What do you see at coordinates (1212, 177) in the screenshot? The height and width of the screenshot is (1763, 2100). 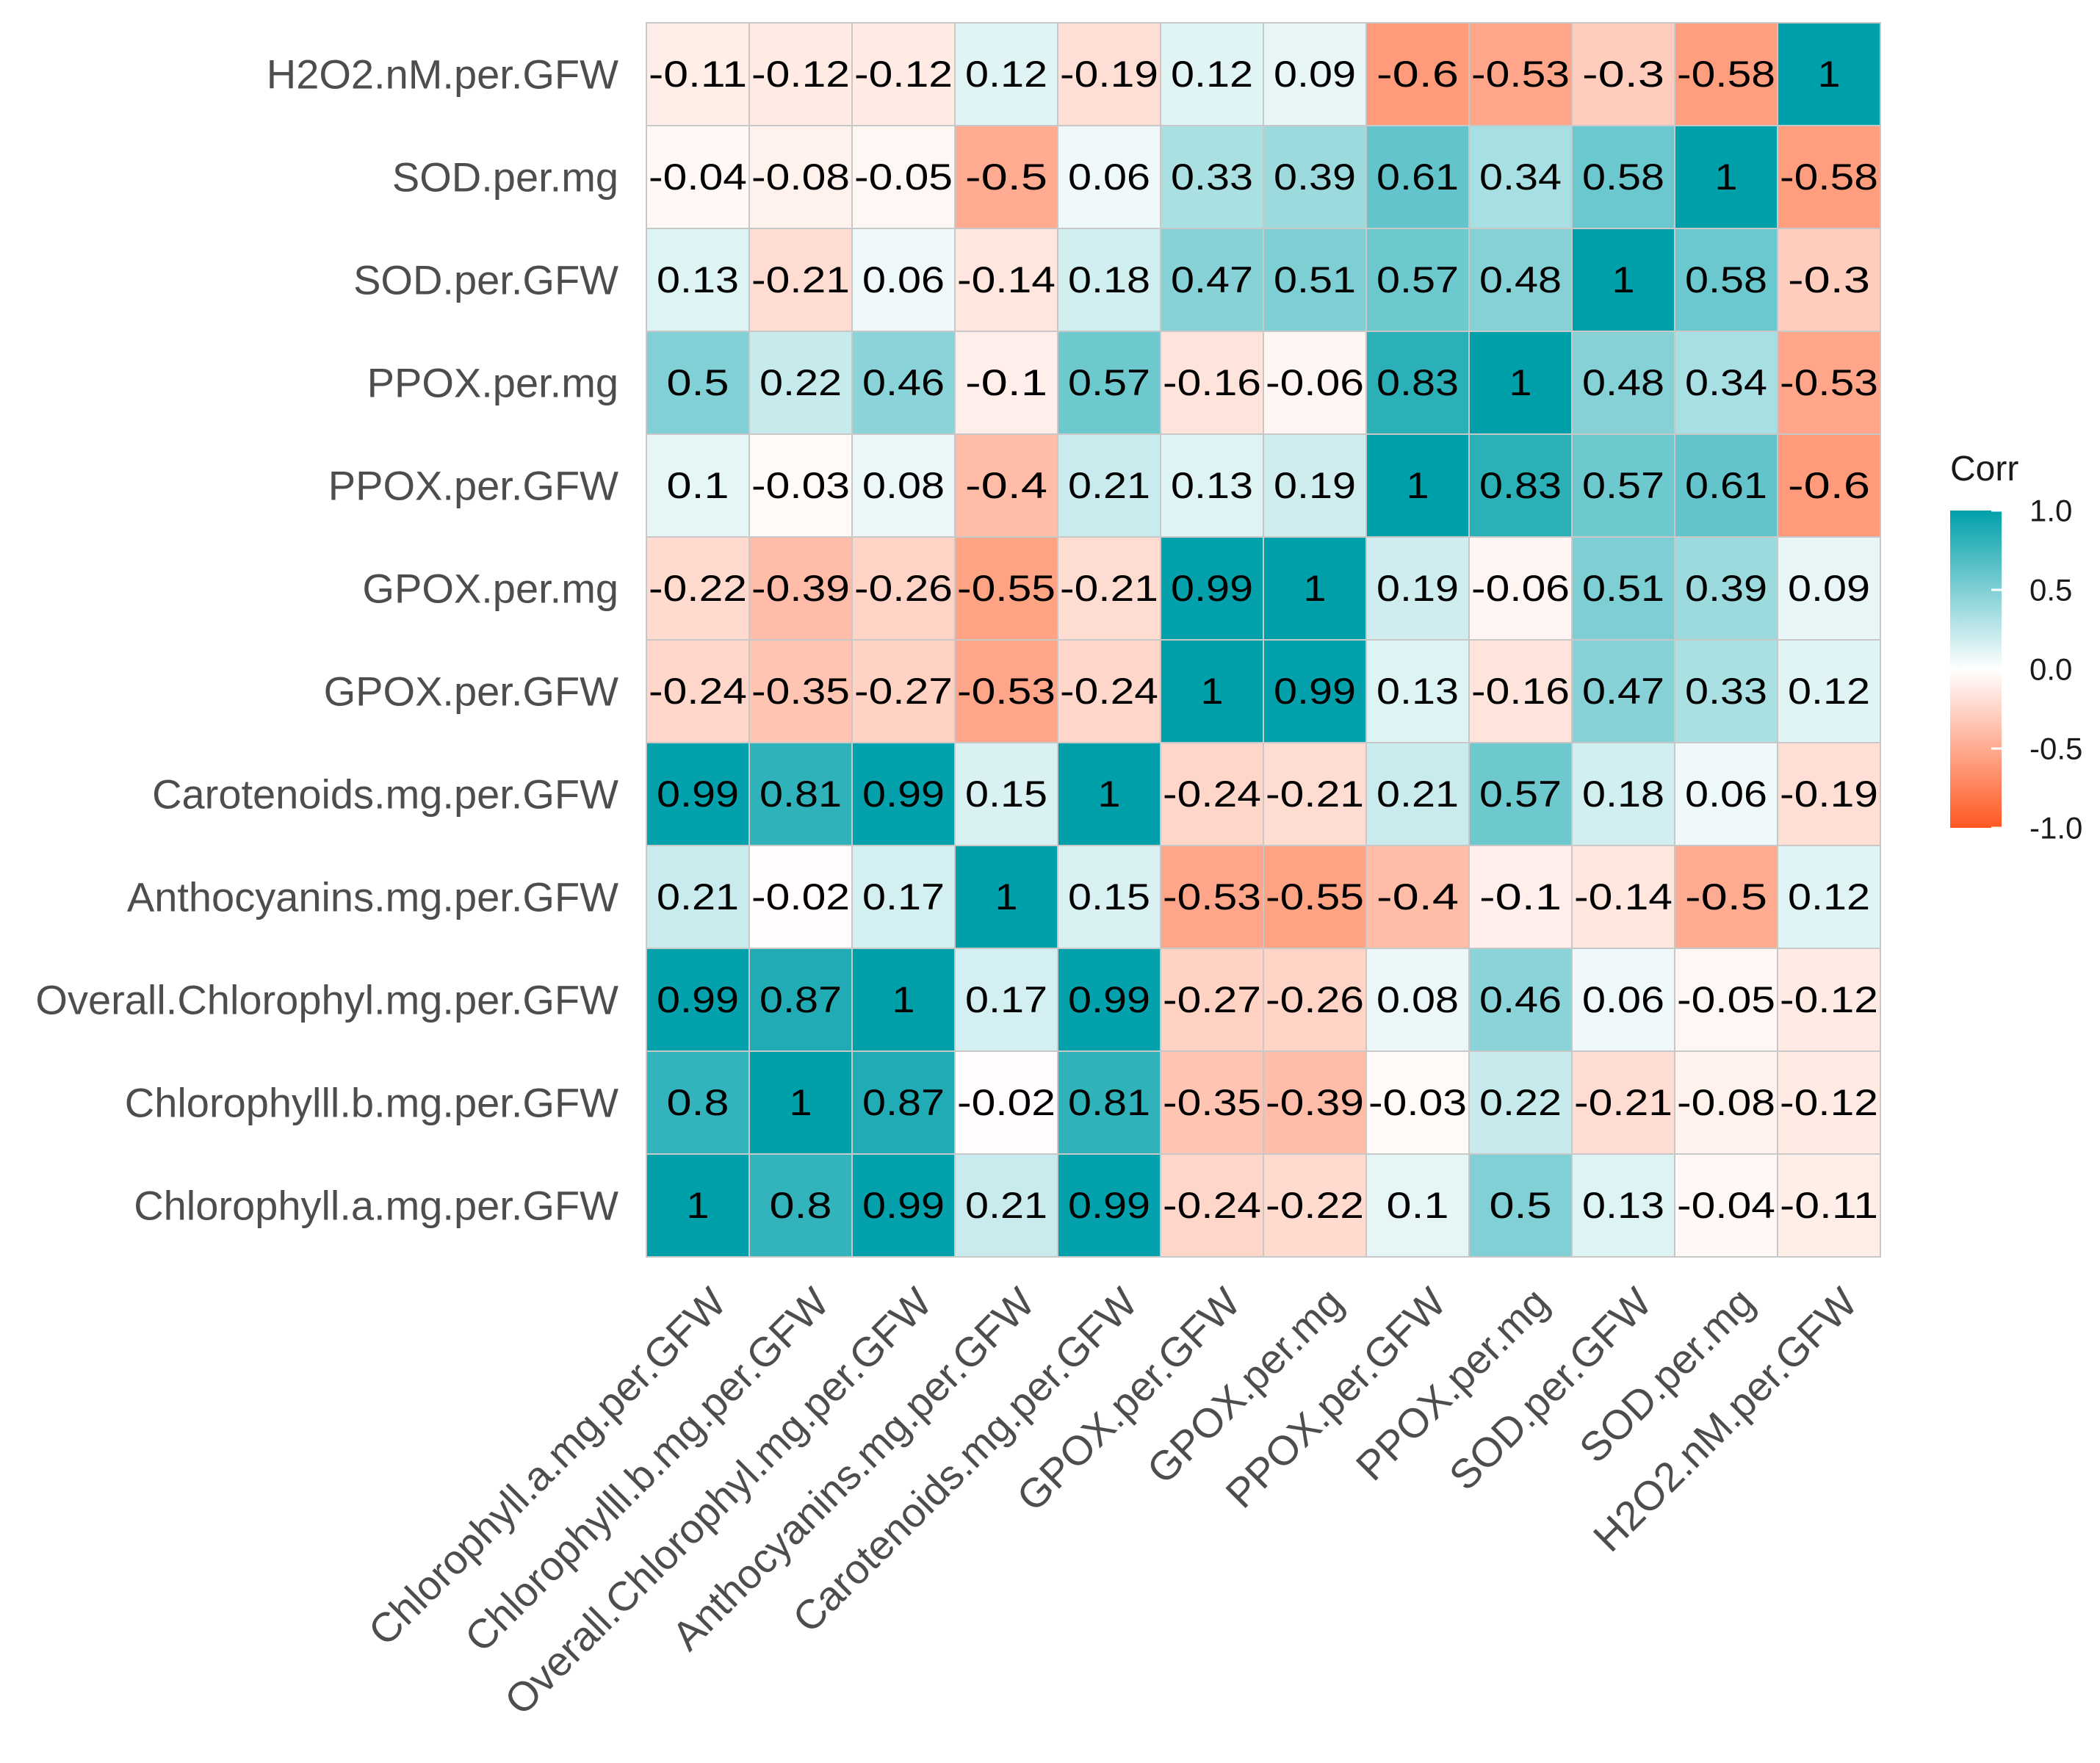 I see `cell-value-label: 0.33` at bounding box center [1212, 177].